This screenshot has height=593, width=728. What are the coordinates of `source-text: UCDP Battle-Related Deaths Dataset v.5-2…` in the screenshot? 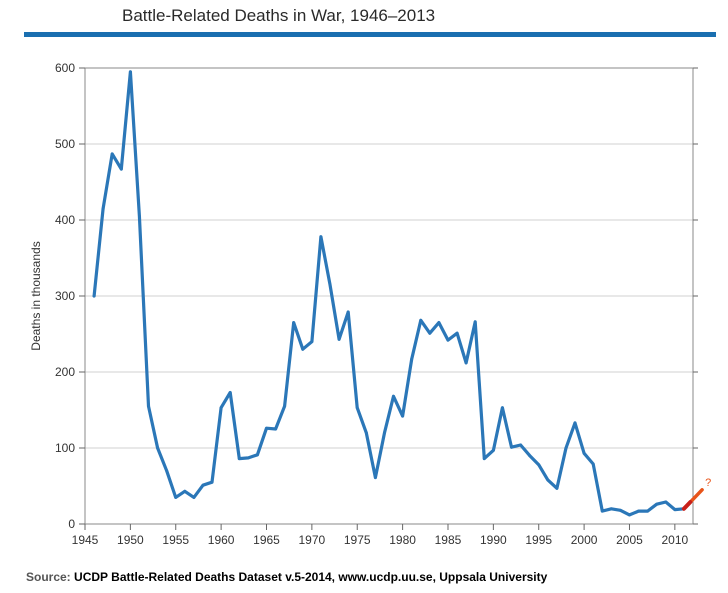 It's located at (311, 577).